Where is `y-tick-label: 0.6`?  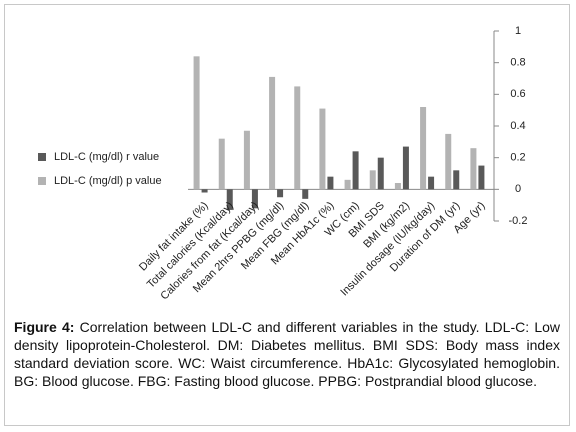 y-tick-label: 0.6 is located at coordinates (517, 94).